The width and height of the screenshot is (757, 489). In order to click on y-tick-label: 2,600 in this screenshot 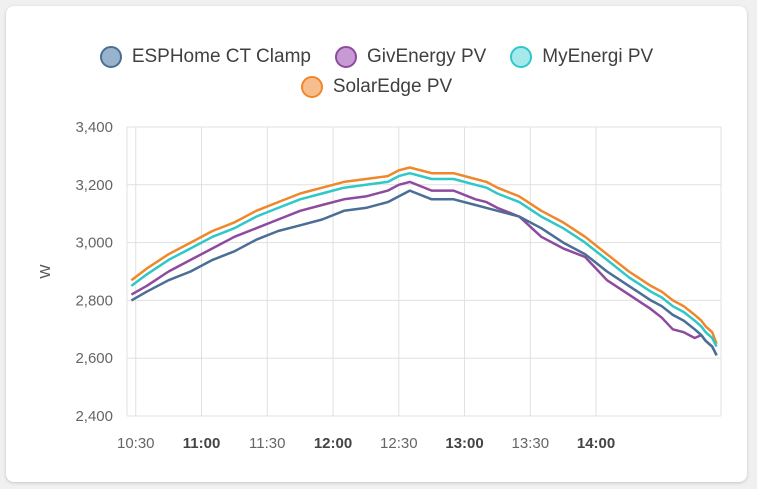, I will do `click(94, 358)`.